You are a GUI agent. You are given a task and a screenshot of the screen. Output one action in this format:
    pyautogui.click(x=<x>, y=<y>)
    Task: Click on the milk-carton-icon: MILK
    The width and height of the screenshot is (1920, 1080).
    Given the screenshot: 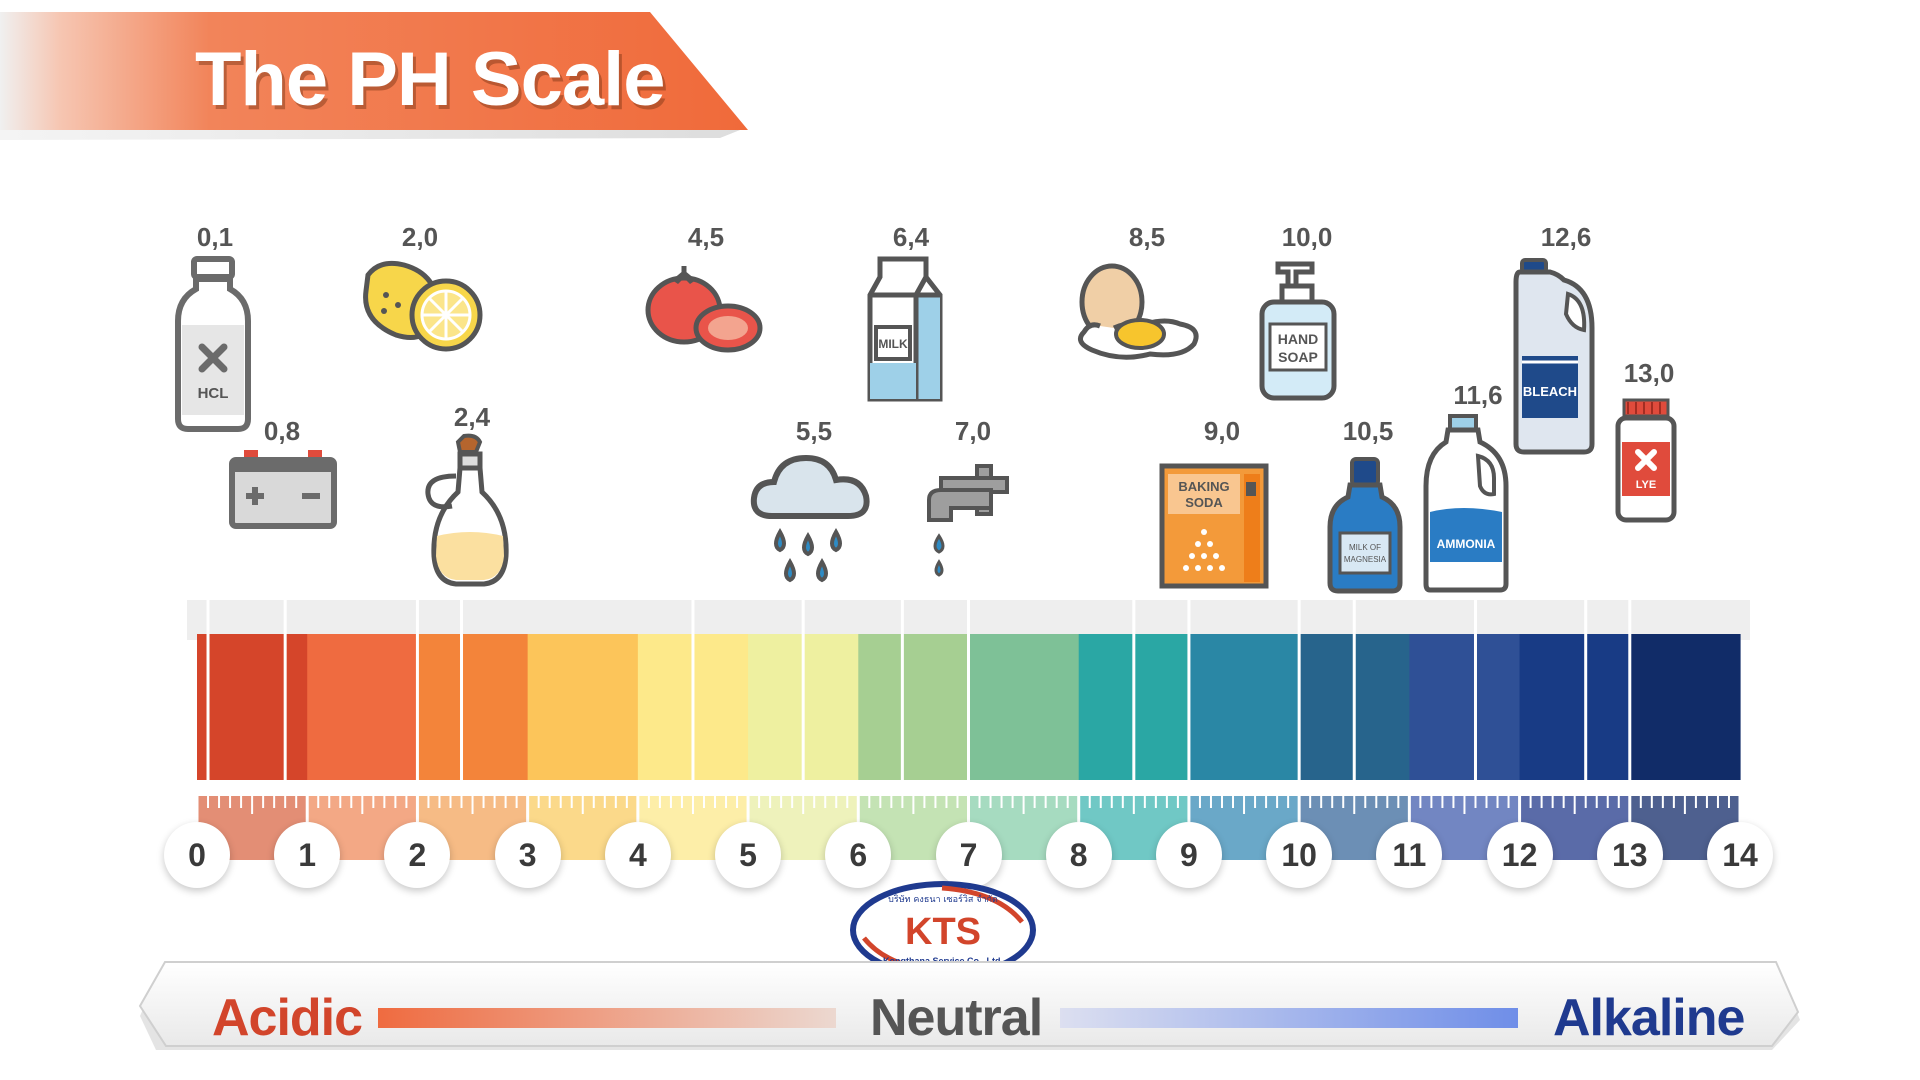 What is the action you would take?
    pyautogui.click(x=905, y=329)
    